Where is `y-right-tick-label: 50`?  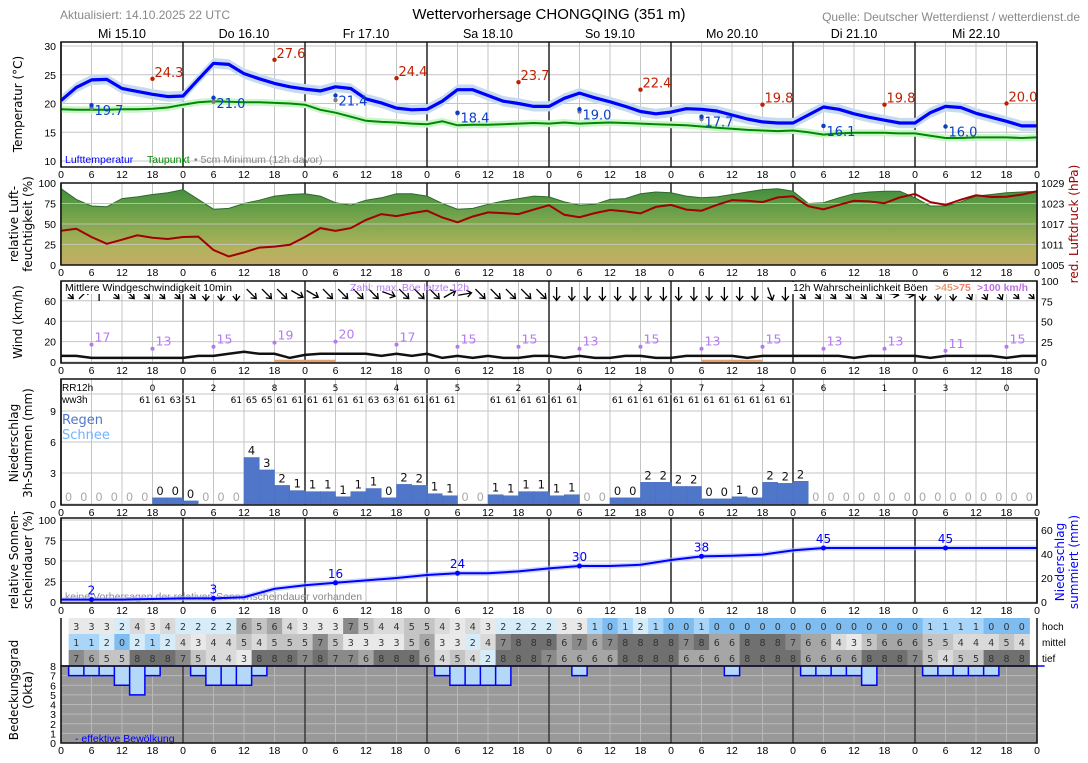
y-right-tick-label: 50 is located at coordinates (1047, 323).